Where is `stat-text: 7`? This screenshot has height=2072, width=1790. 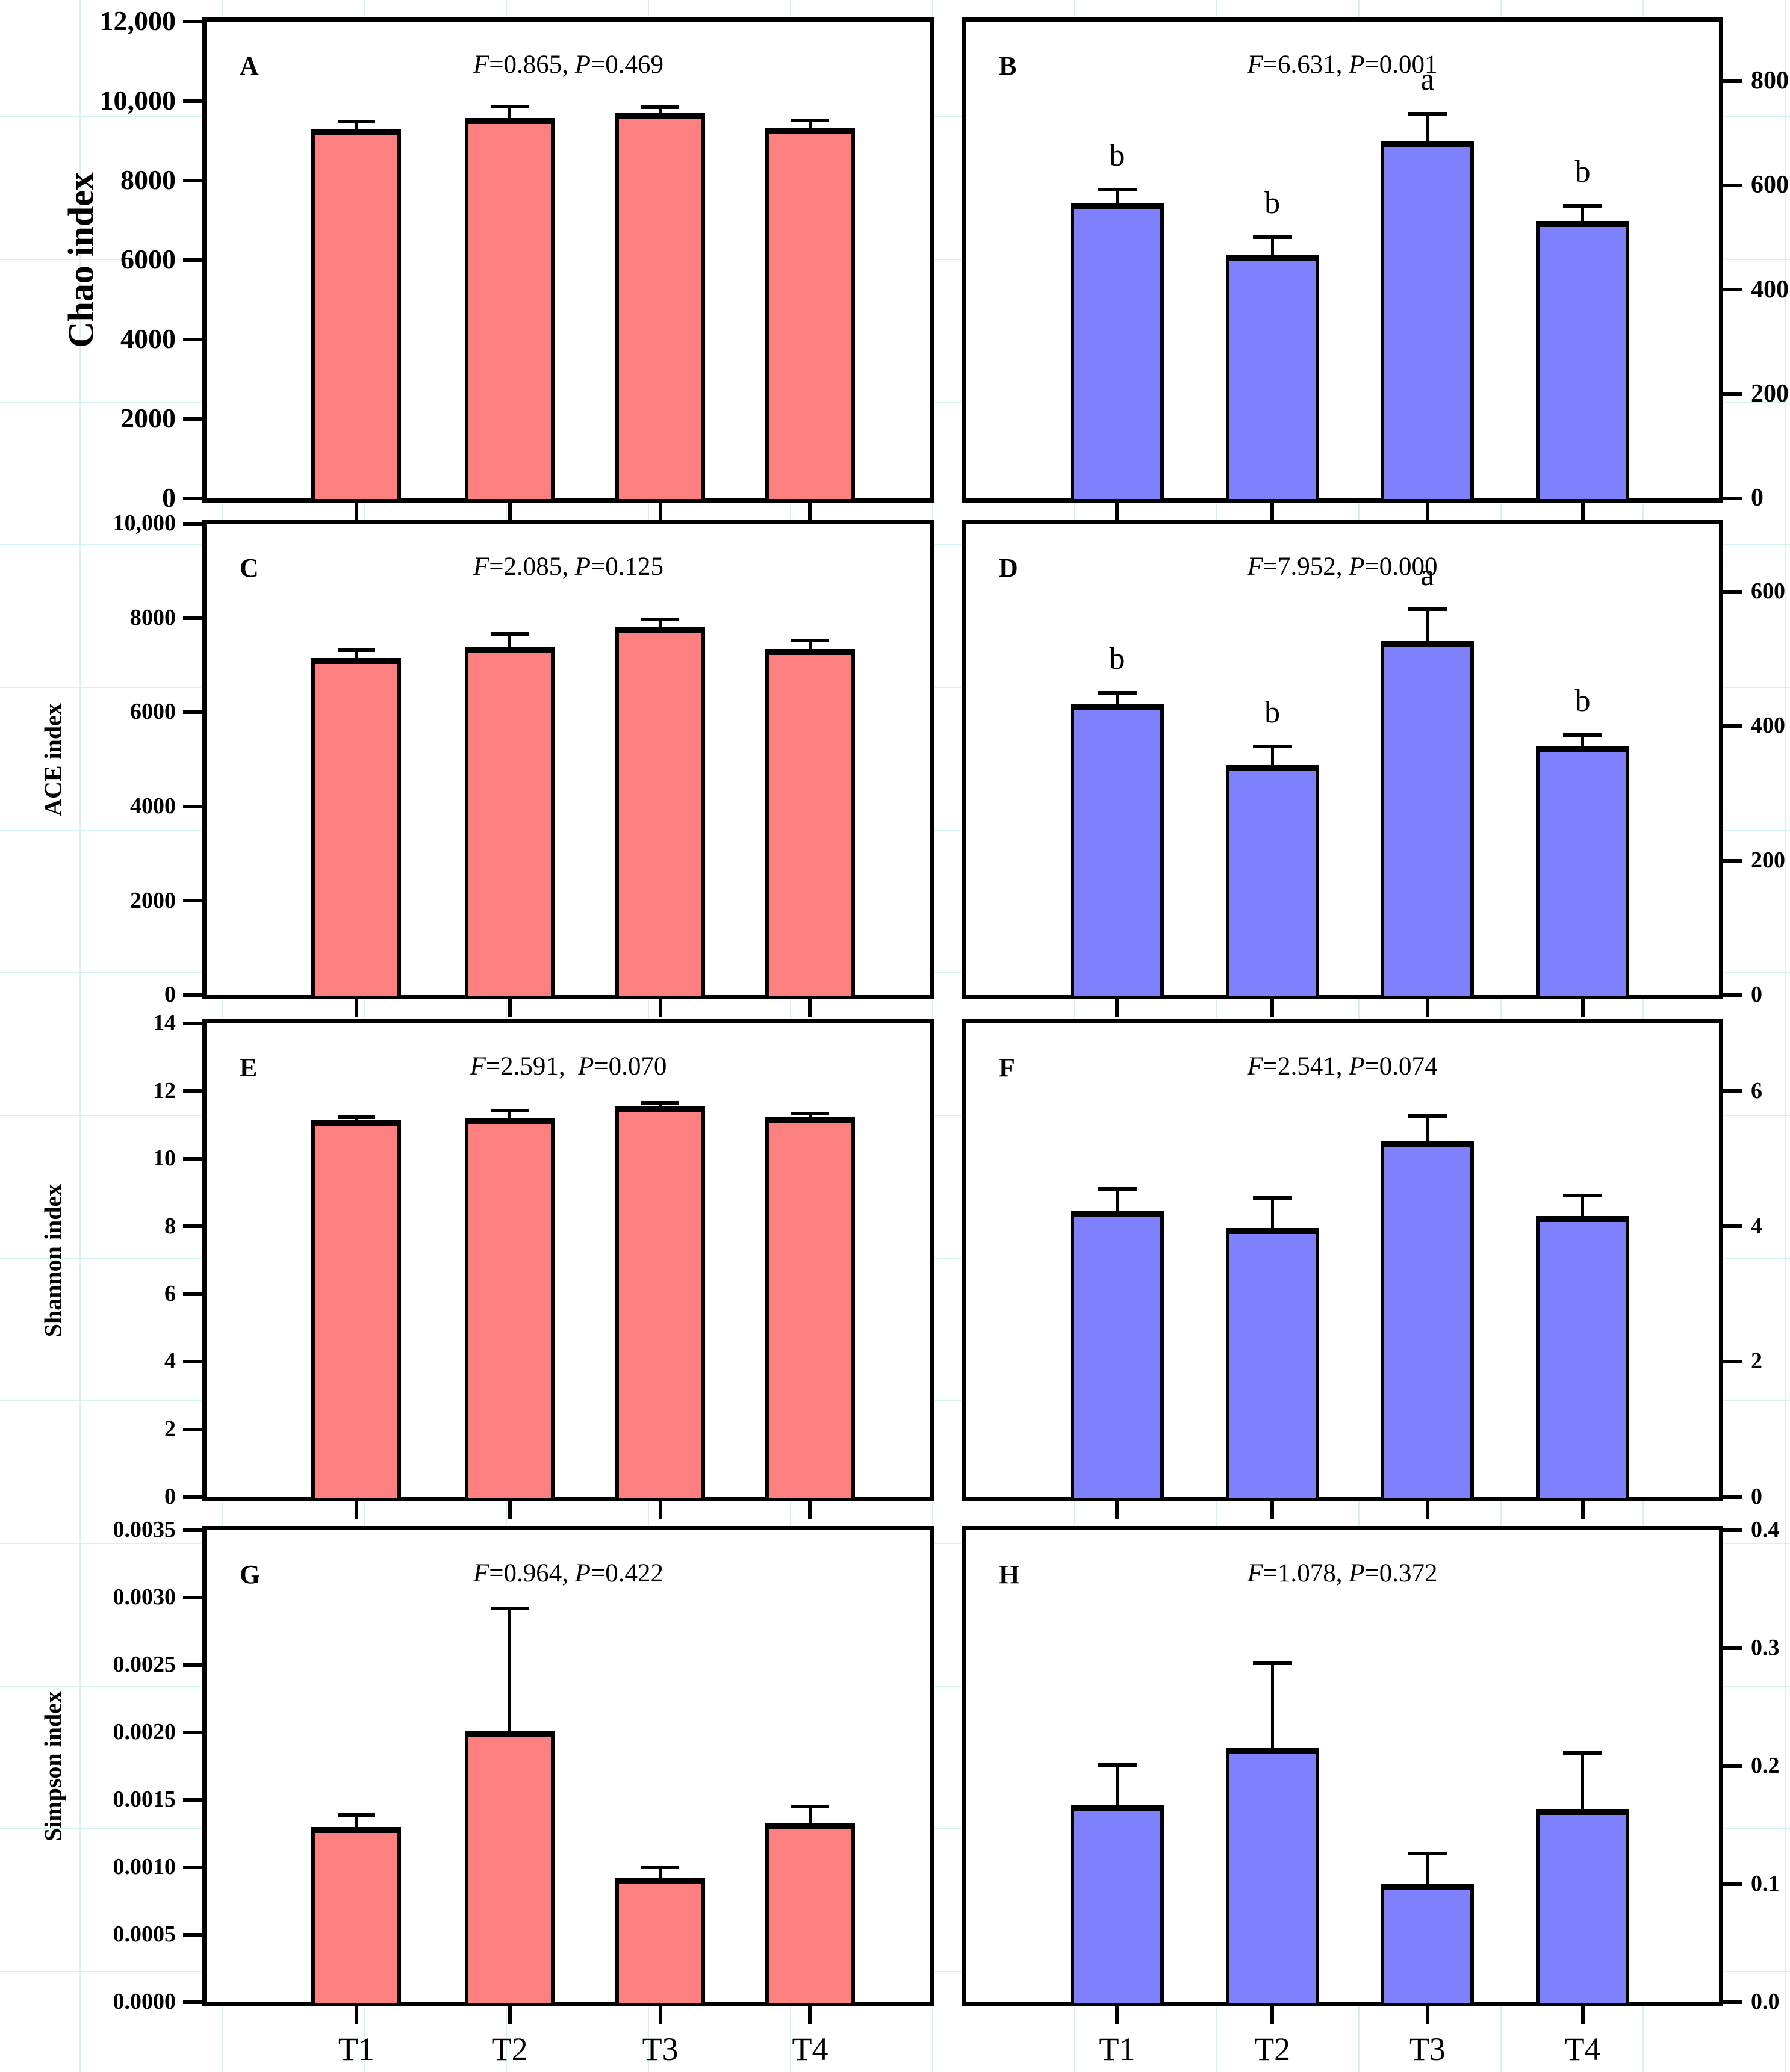 stat-text: 7 is located at coordinates (1284, 567).